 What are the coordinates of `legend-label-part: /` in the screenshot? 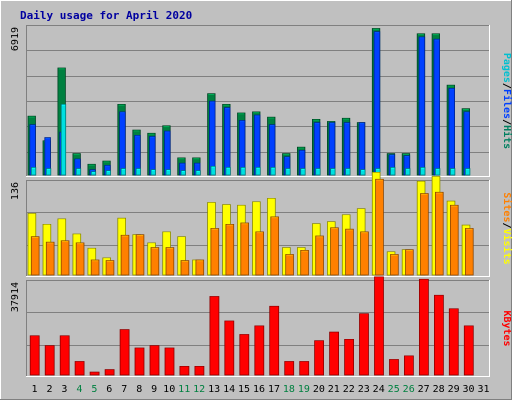 It's located at (506, 86).